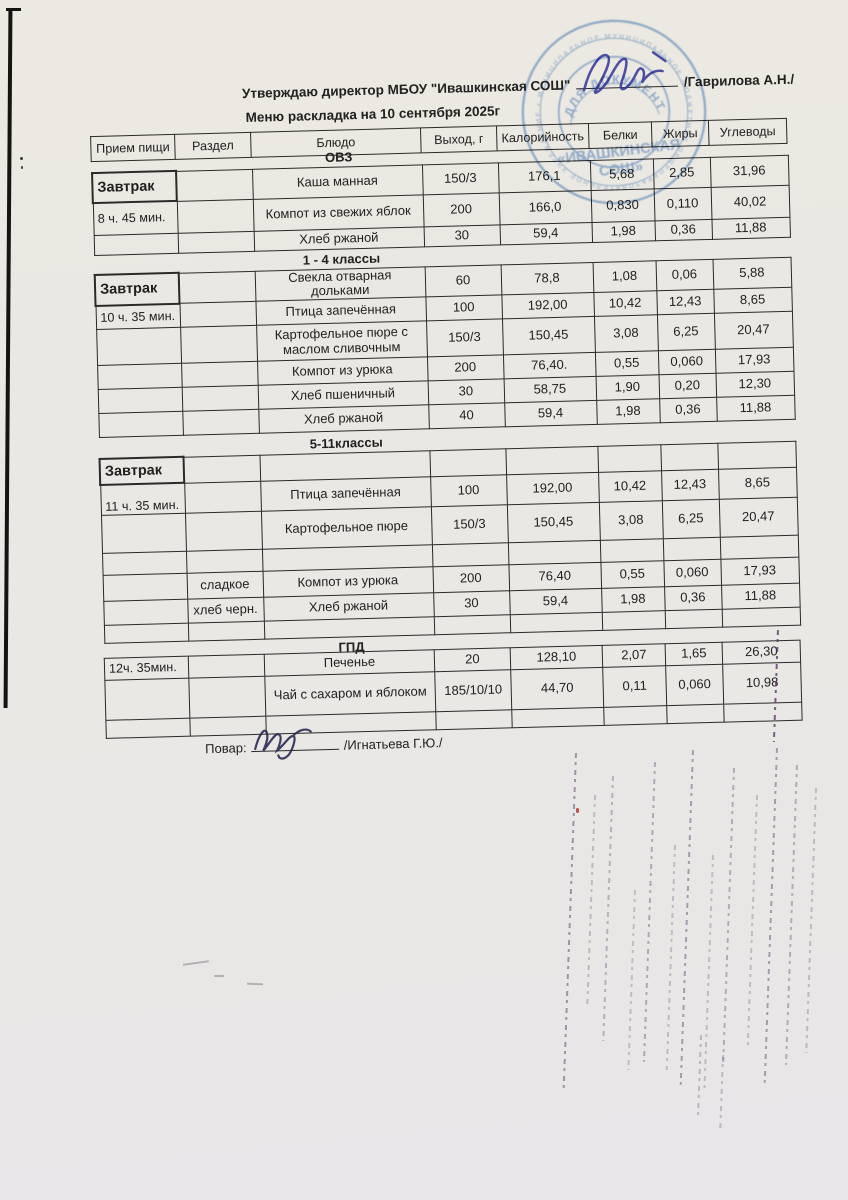  I want to click on cell-razdel: сладкое, so click(225, 584).